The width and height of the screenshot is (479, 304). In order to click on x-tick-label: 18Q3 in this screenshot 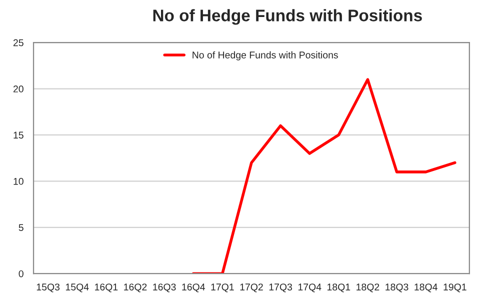, I will do `click(397, 288)`.